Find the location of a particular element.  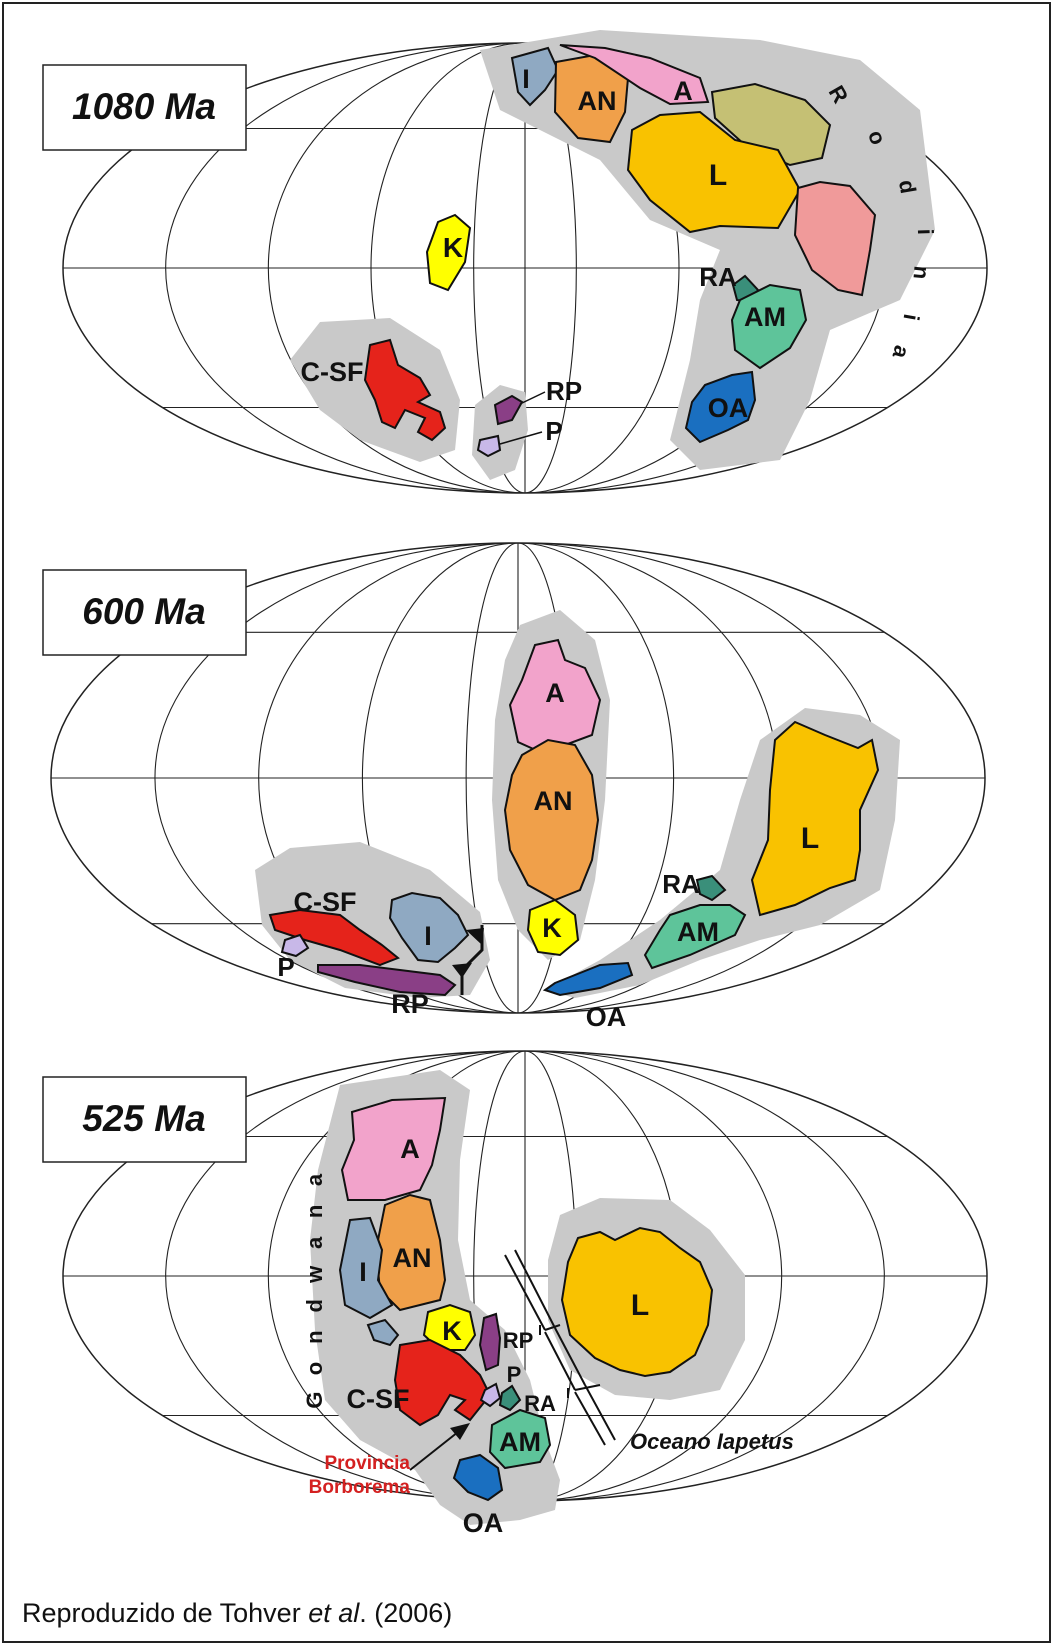

gondwana-letter: d is located at coordinates (314, 1305).